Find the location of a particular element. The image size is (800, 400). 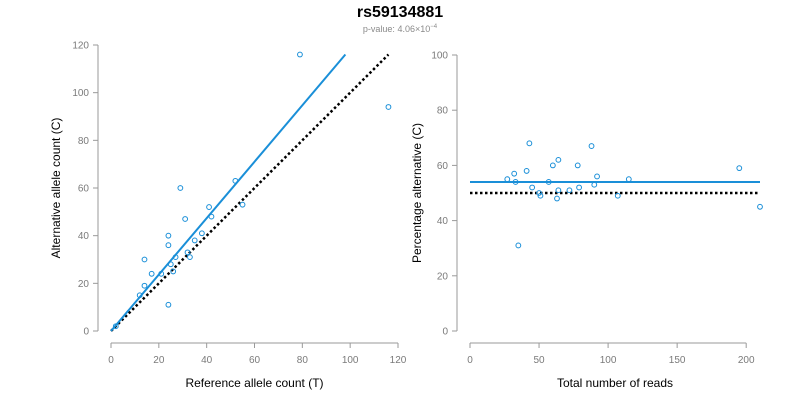

x-axis-label: Reference allele count (T) is located at coordinates (254, 383).